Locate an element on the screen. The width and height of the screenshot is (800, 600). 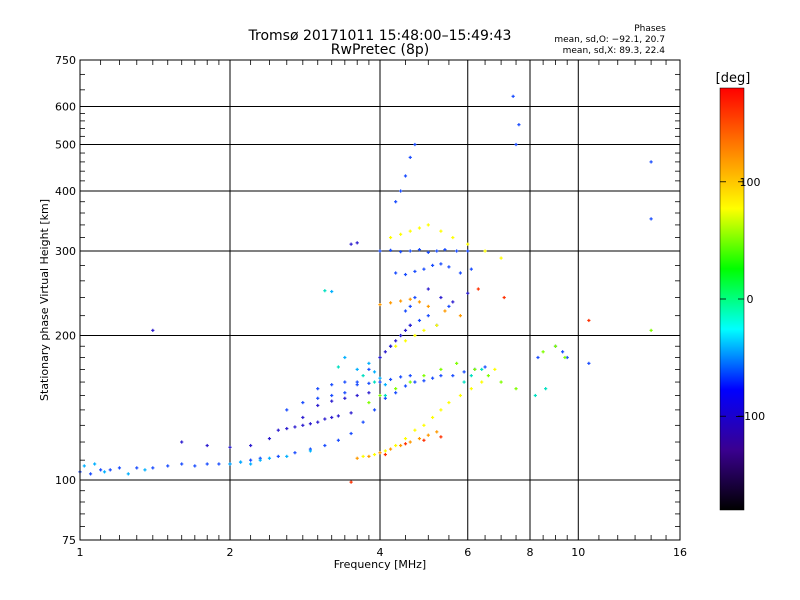
x-tick-label: 1 is located at coordinates (80, 552).